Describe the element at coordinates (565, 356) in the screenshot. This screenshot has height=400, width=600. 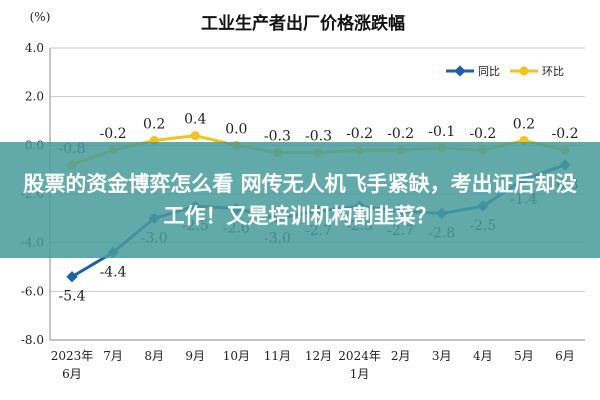
I see `x-tick-label: 6月` at that location.